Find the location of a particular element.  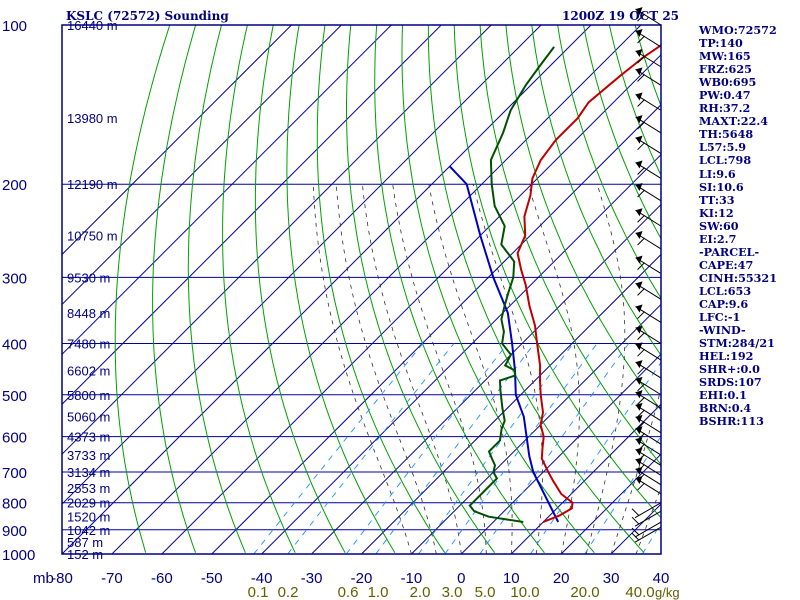

pressure-tick-label: 100 is located at coordinates (14, 26).